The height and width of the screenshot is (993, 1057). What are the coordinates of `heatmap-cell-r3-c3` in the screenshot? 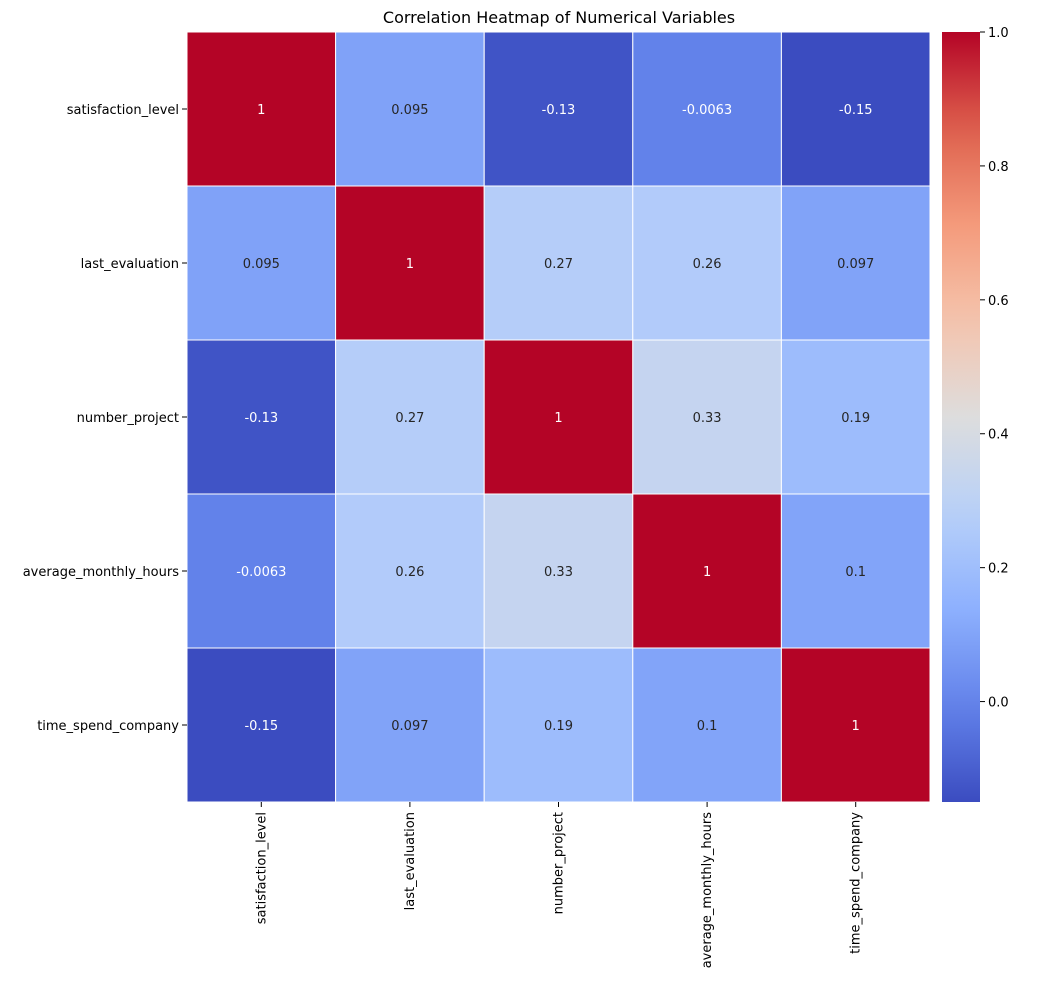 It's located at (707, 571).